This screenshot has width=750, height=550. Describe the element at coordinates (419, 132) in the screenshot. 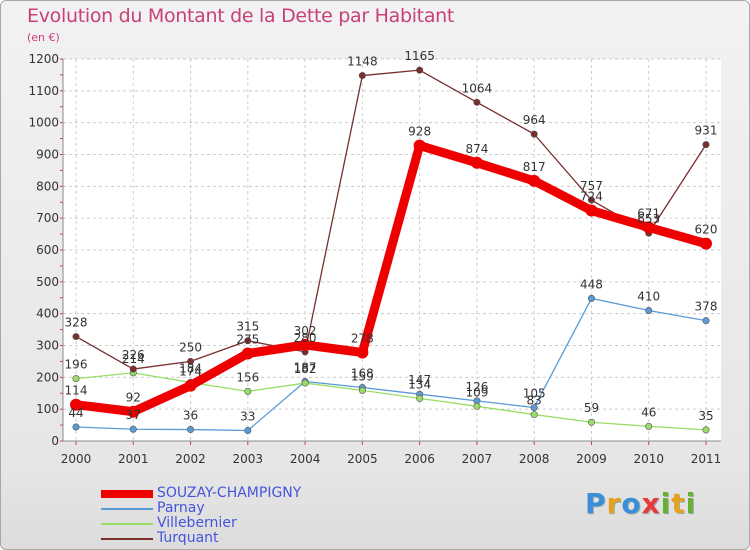

I see `data-label: 928` at that location.